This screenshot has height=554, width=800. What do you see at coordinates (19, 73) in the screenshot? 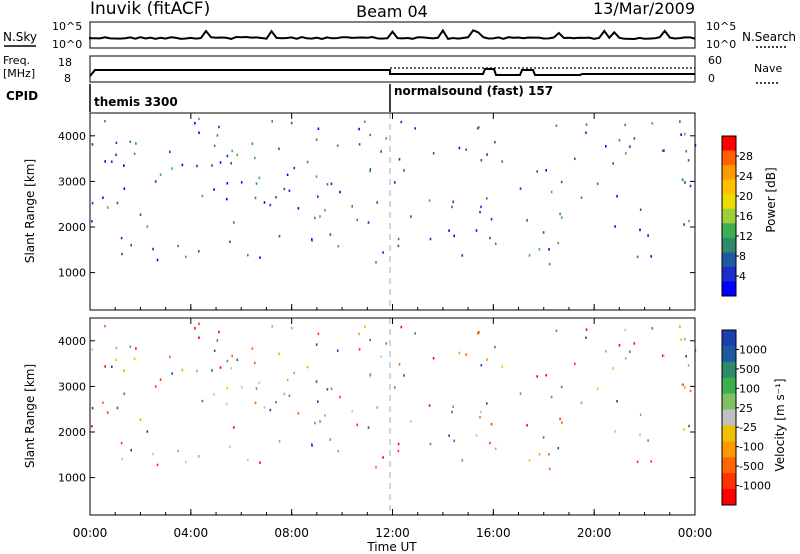
I see `freq-label-2: [MHz]` at bounding box center [19, 73].